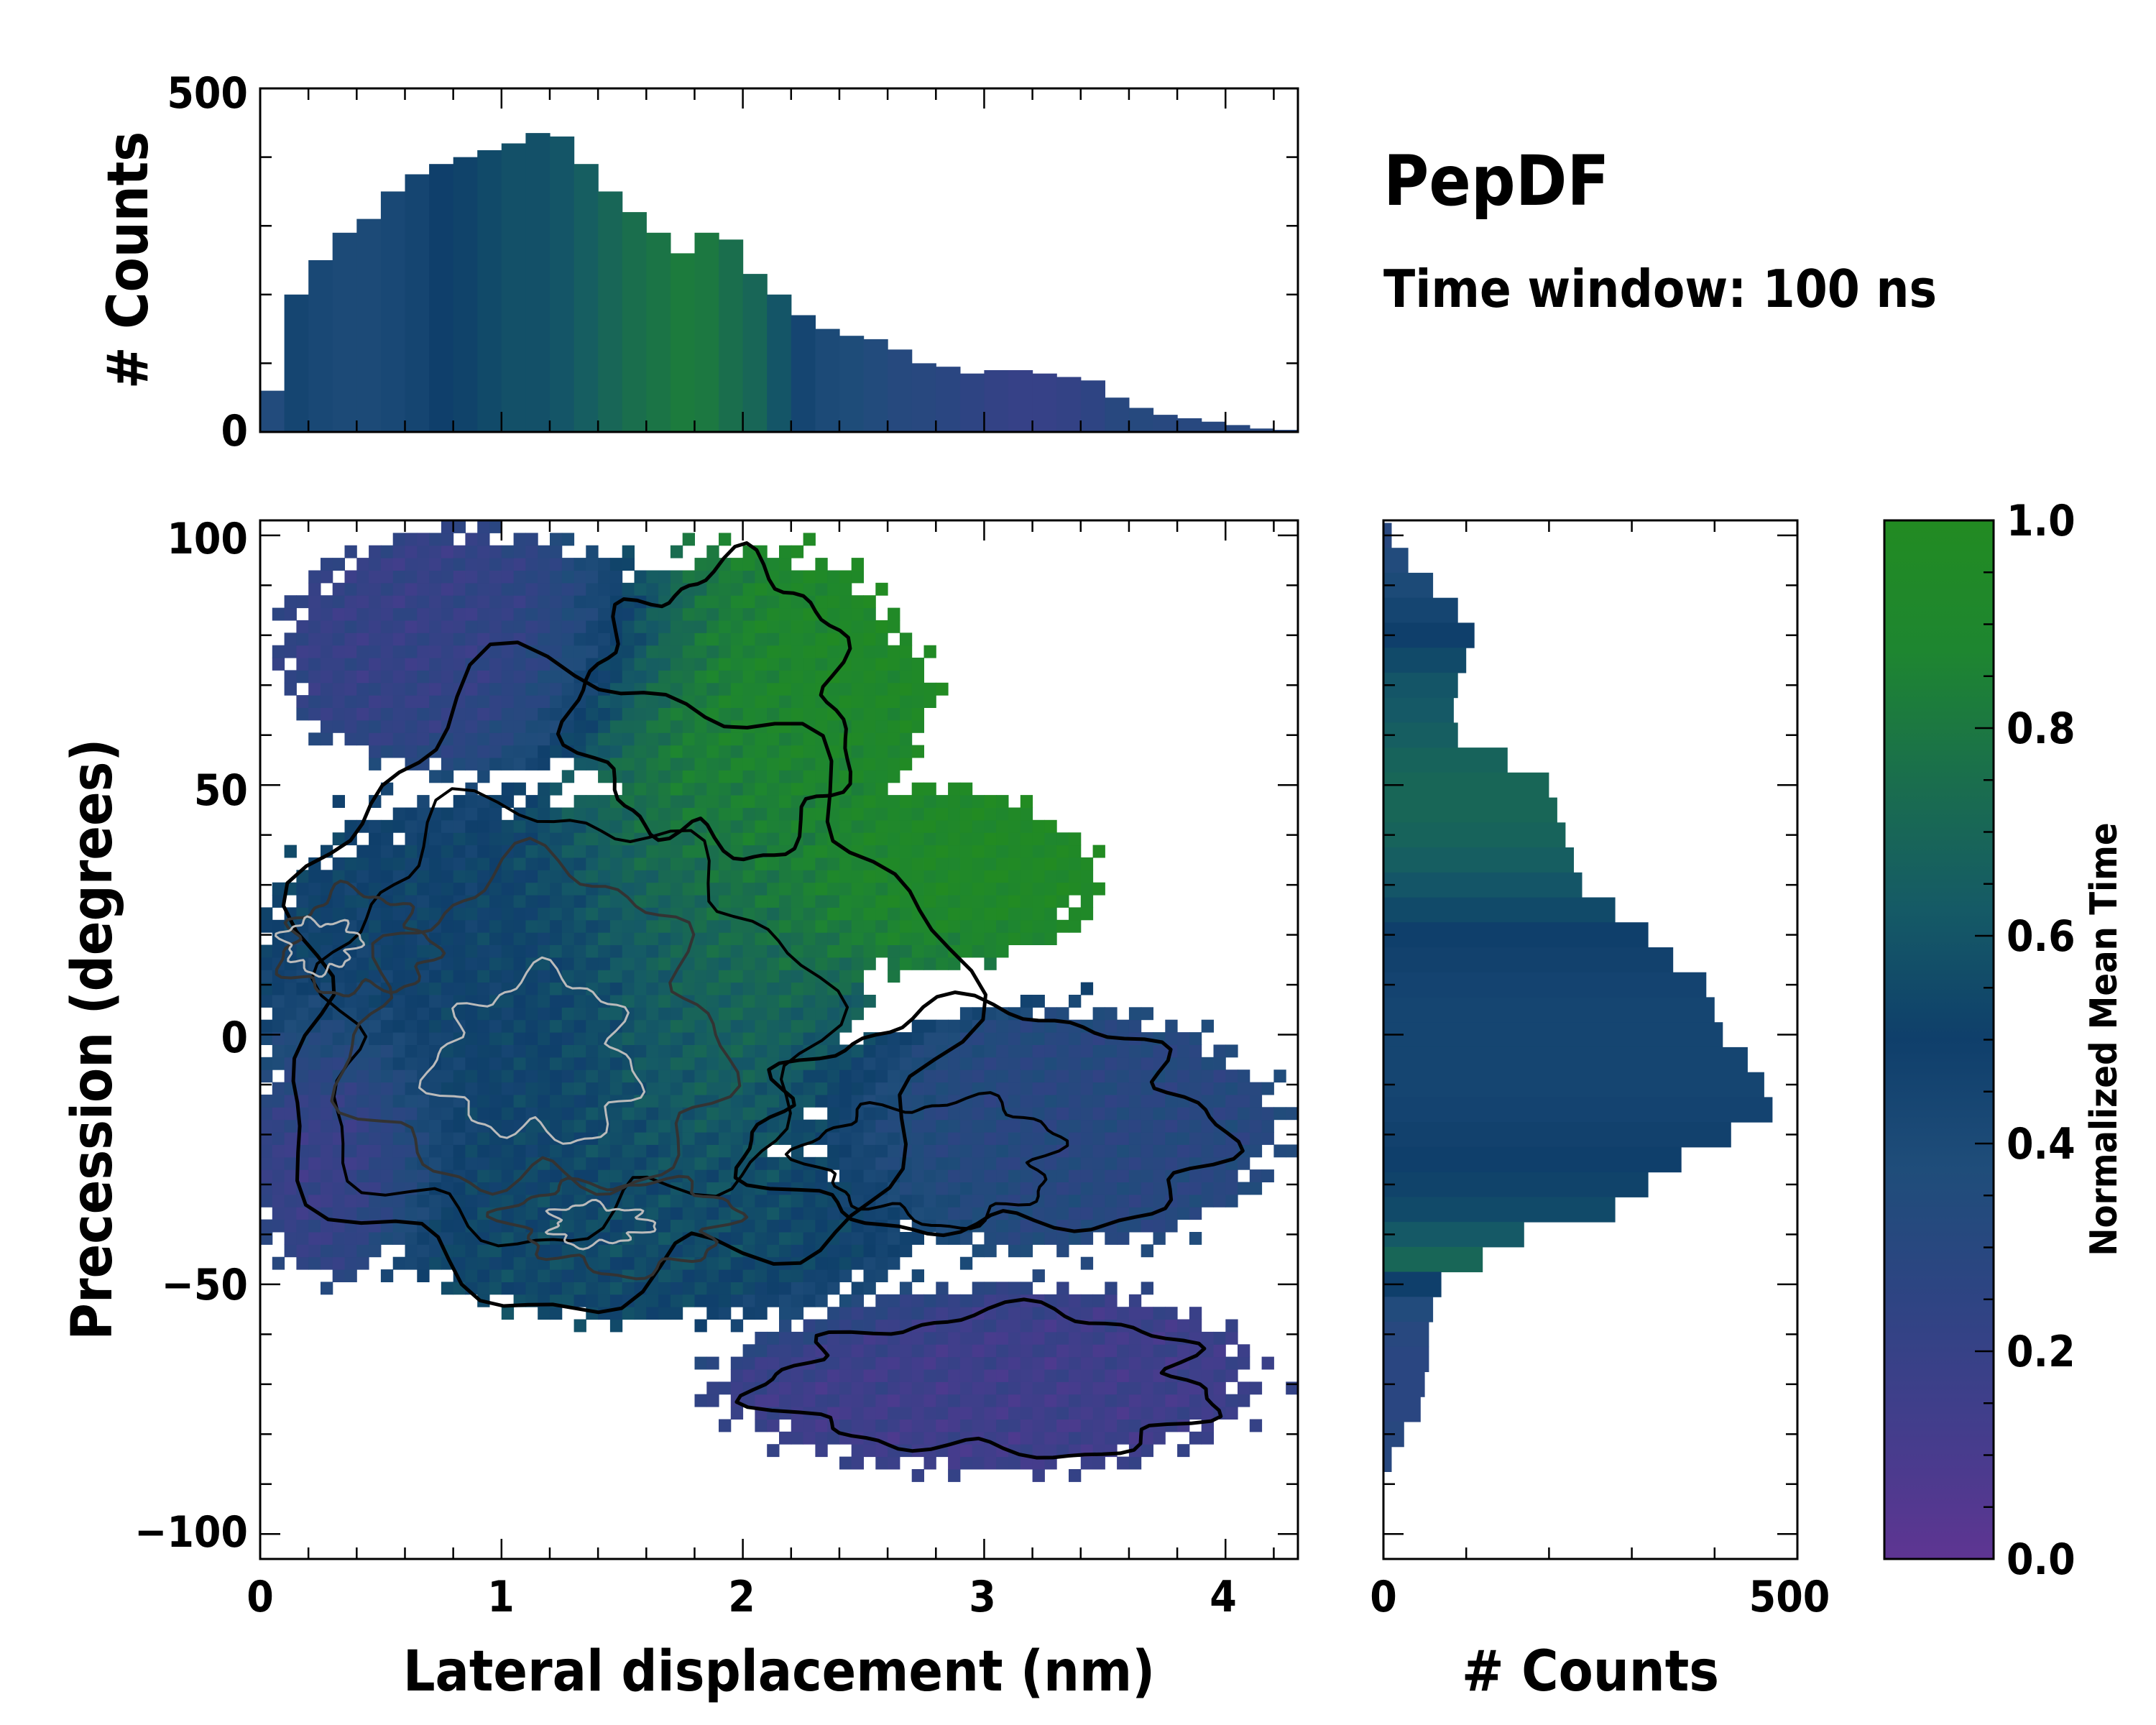  I want to click on right-histogram: 0 500 # Counts, so click(1600, 1111).